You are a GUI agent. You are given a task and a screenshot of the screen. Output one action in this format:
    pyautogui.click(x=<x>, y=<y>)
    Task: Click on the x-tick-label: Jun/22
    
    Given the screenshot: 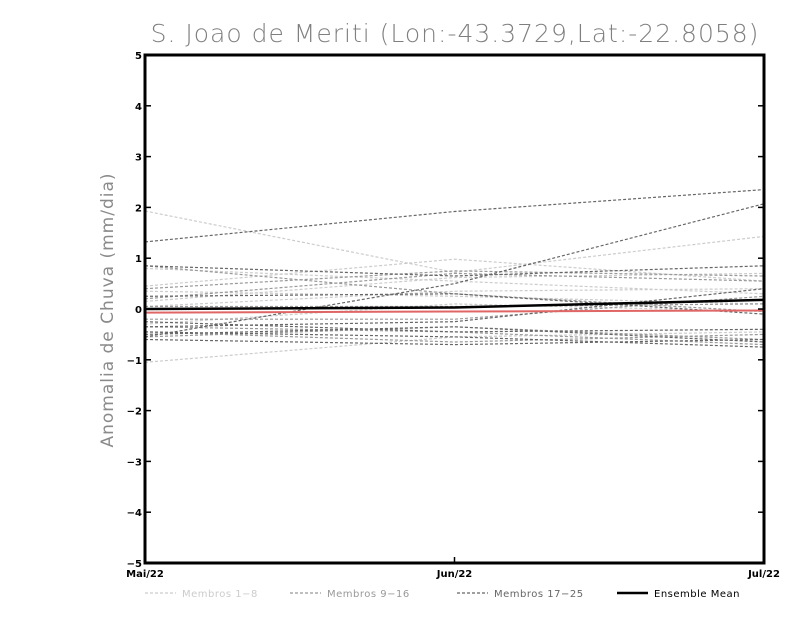 What is the action you would take?
    pyautogui.click(x=454, y=574)
    